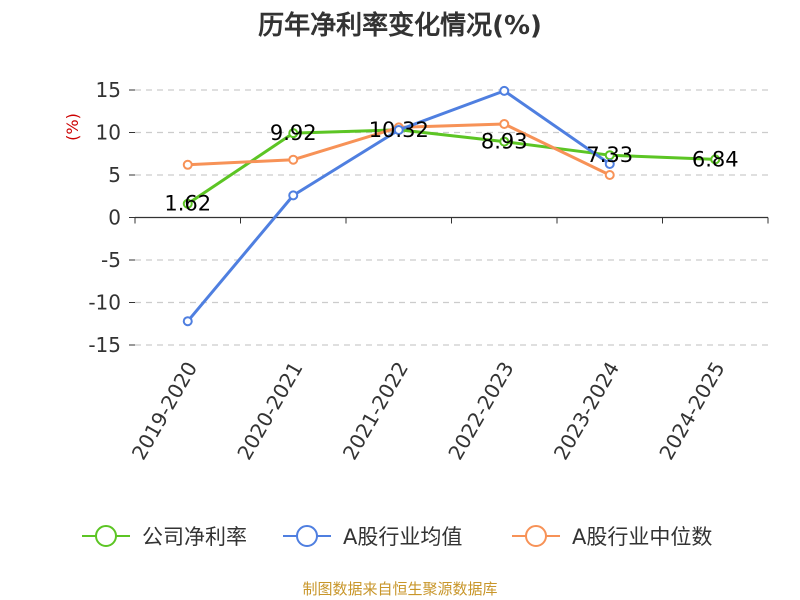 Image resolution: width=800 pixels, height=600 pixels. I want to click on data-label: 9.92, so click(293, 133).